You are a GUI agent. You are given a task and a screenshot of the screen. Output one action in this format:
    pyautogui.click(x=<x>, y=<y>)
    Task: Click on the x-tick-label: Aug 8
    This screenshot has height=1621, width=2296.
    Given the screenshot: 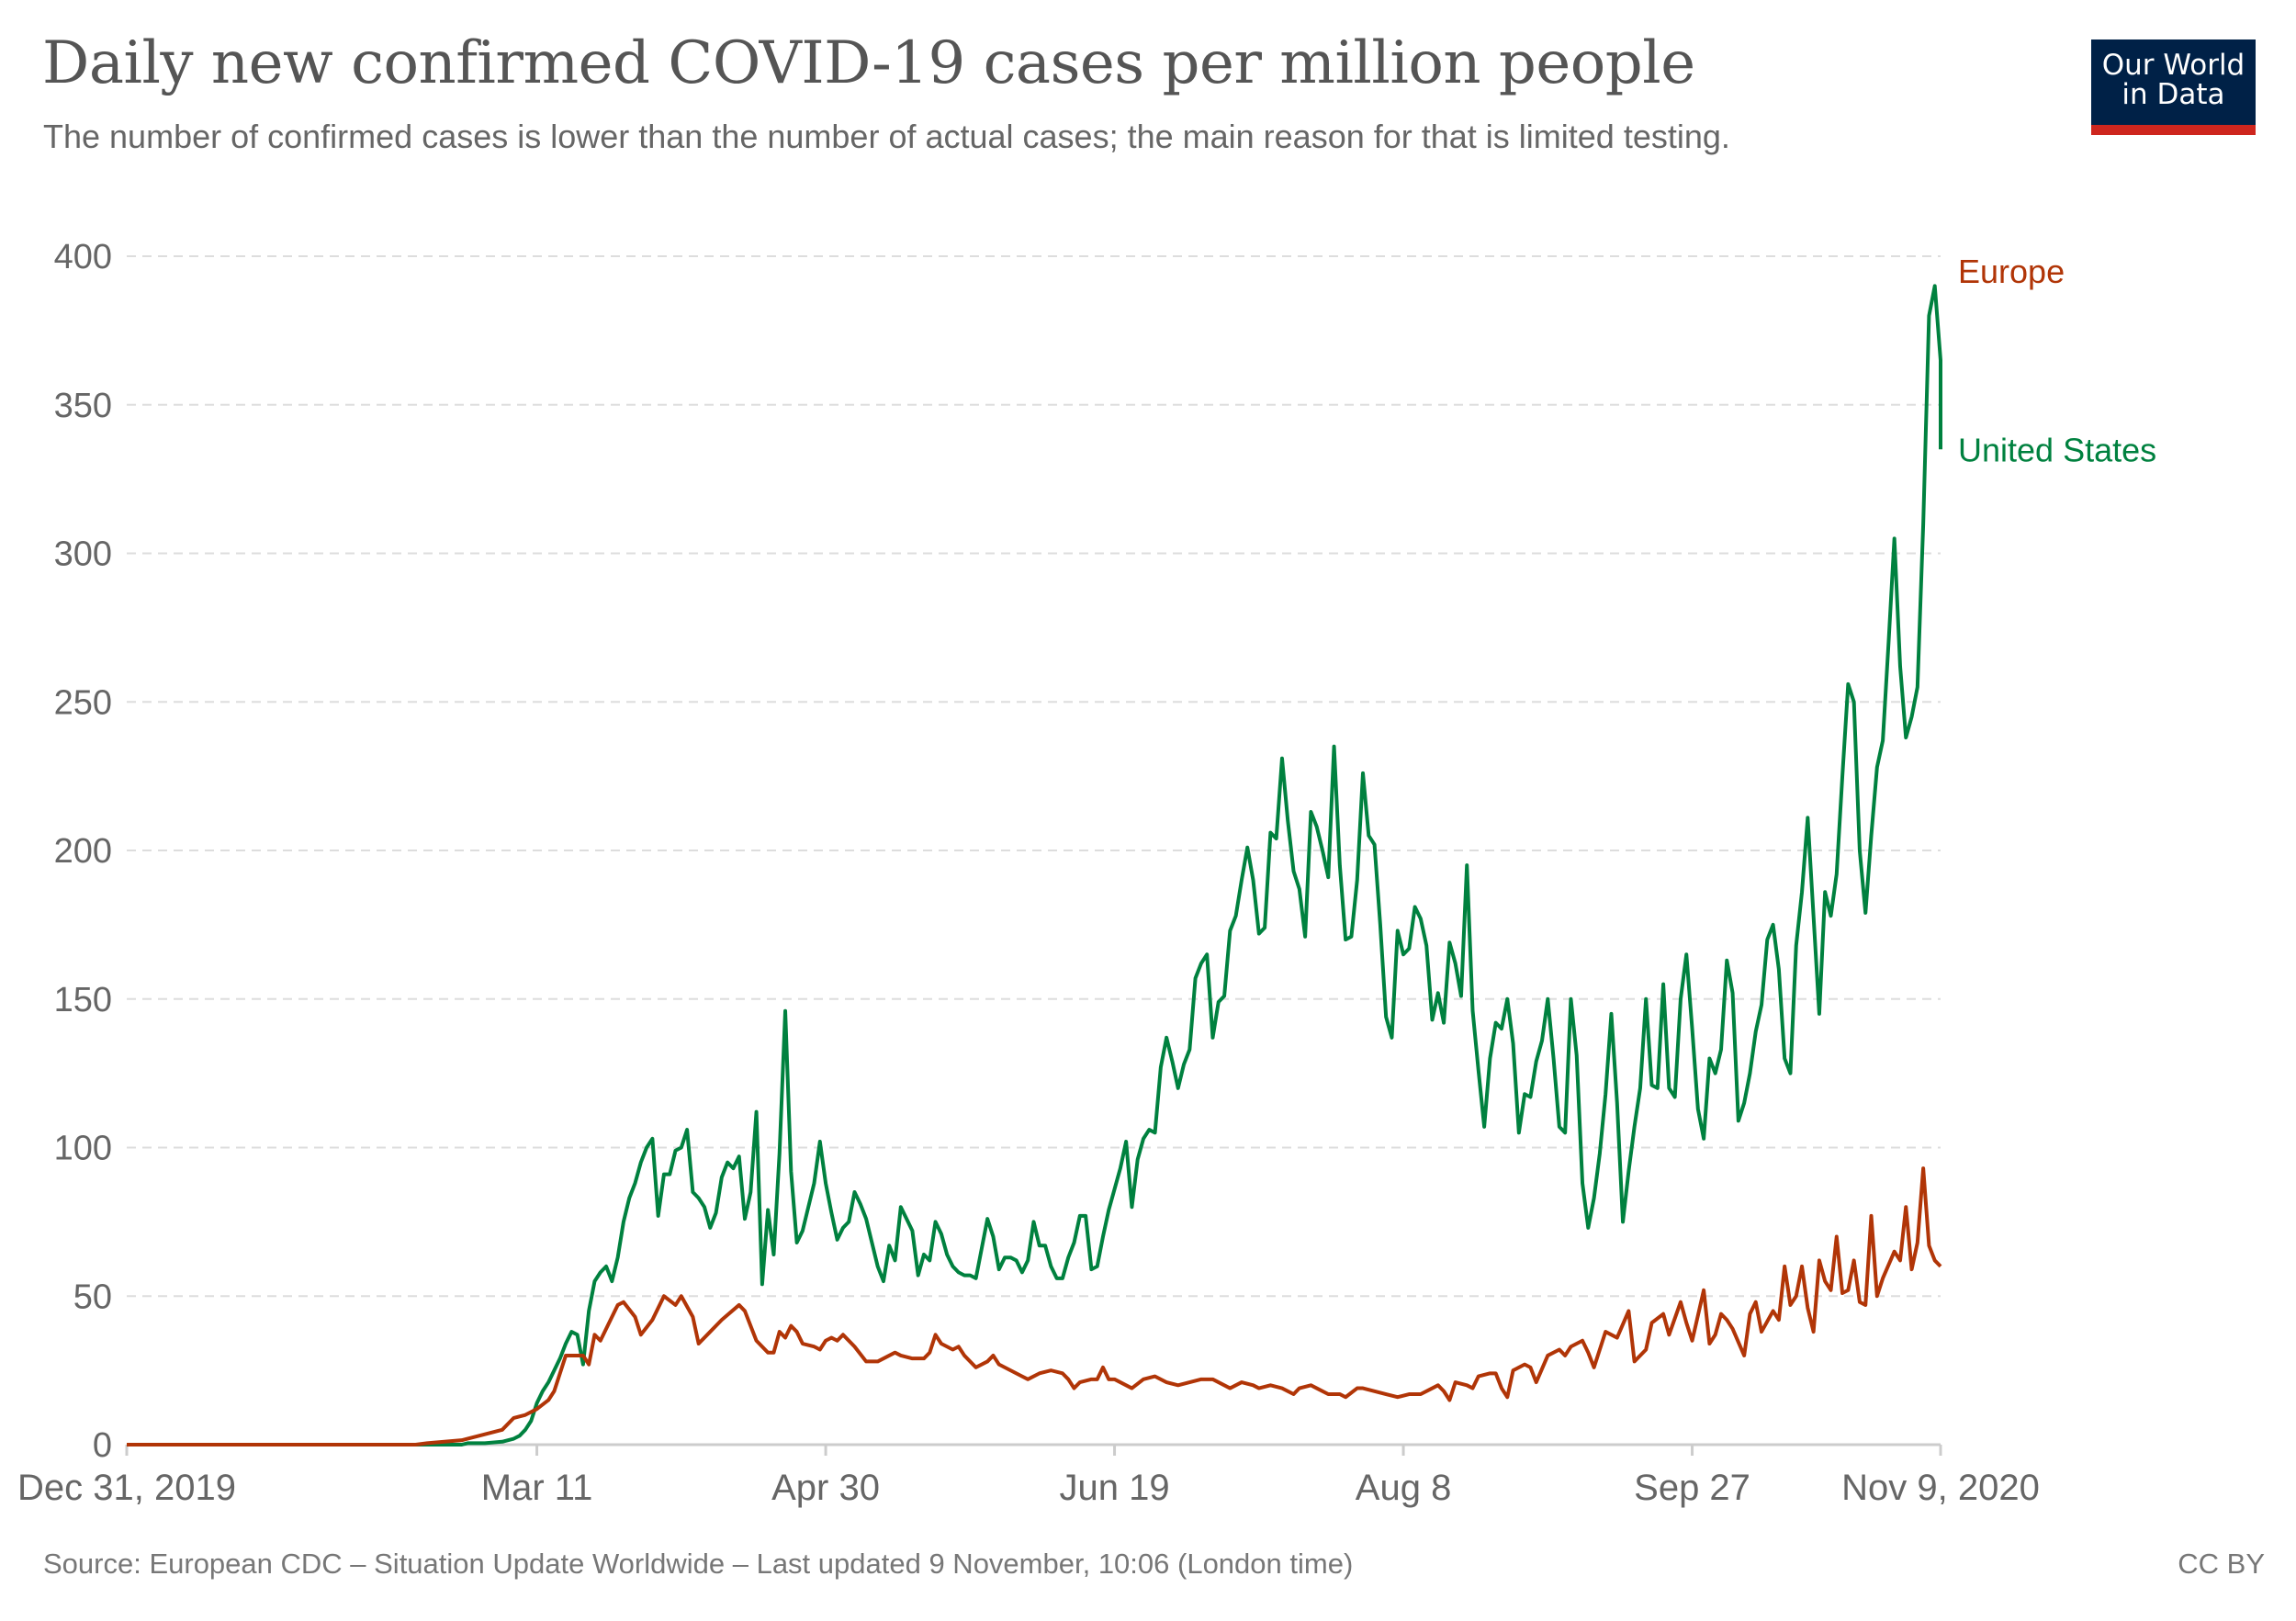 What is the action you would take?
    pyautogui.click(x=1404, y=1488)
    